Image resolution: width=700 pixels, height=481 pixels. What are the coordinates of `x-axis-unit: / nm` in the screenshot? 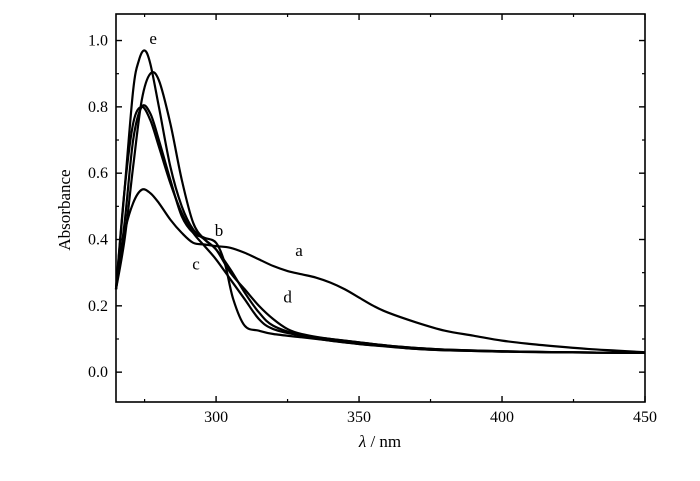 It's located at (385, 441).